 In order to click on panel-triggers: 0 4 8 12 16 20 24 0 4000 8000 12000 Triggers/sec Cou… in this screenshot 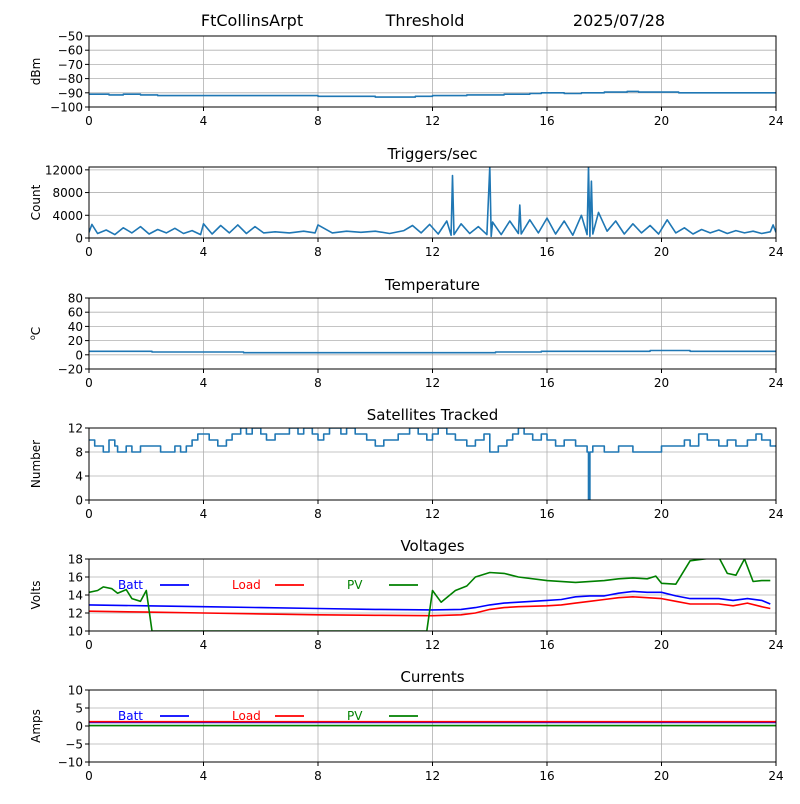, I will do `click(406, 202)`.